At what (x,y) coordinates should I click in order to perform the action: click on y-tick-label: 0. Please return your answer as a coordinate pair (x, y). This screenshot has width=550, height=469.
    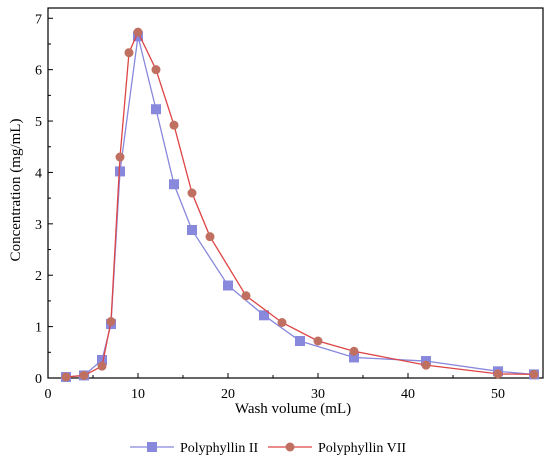
    Looking at the image, I should click on (38, 379).